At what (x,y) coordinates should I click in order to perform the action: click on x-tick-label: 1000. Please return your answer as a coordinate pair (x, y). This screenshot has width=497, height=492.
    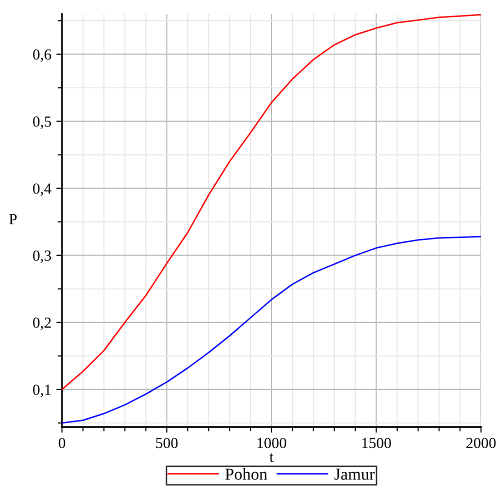
    Looking at the image, I should click on (272, 443).